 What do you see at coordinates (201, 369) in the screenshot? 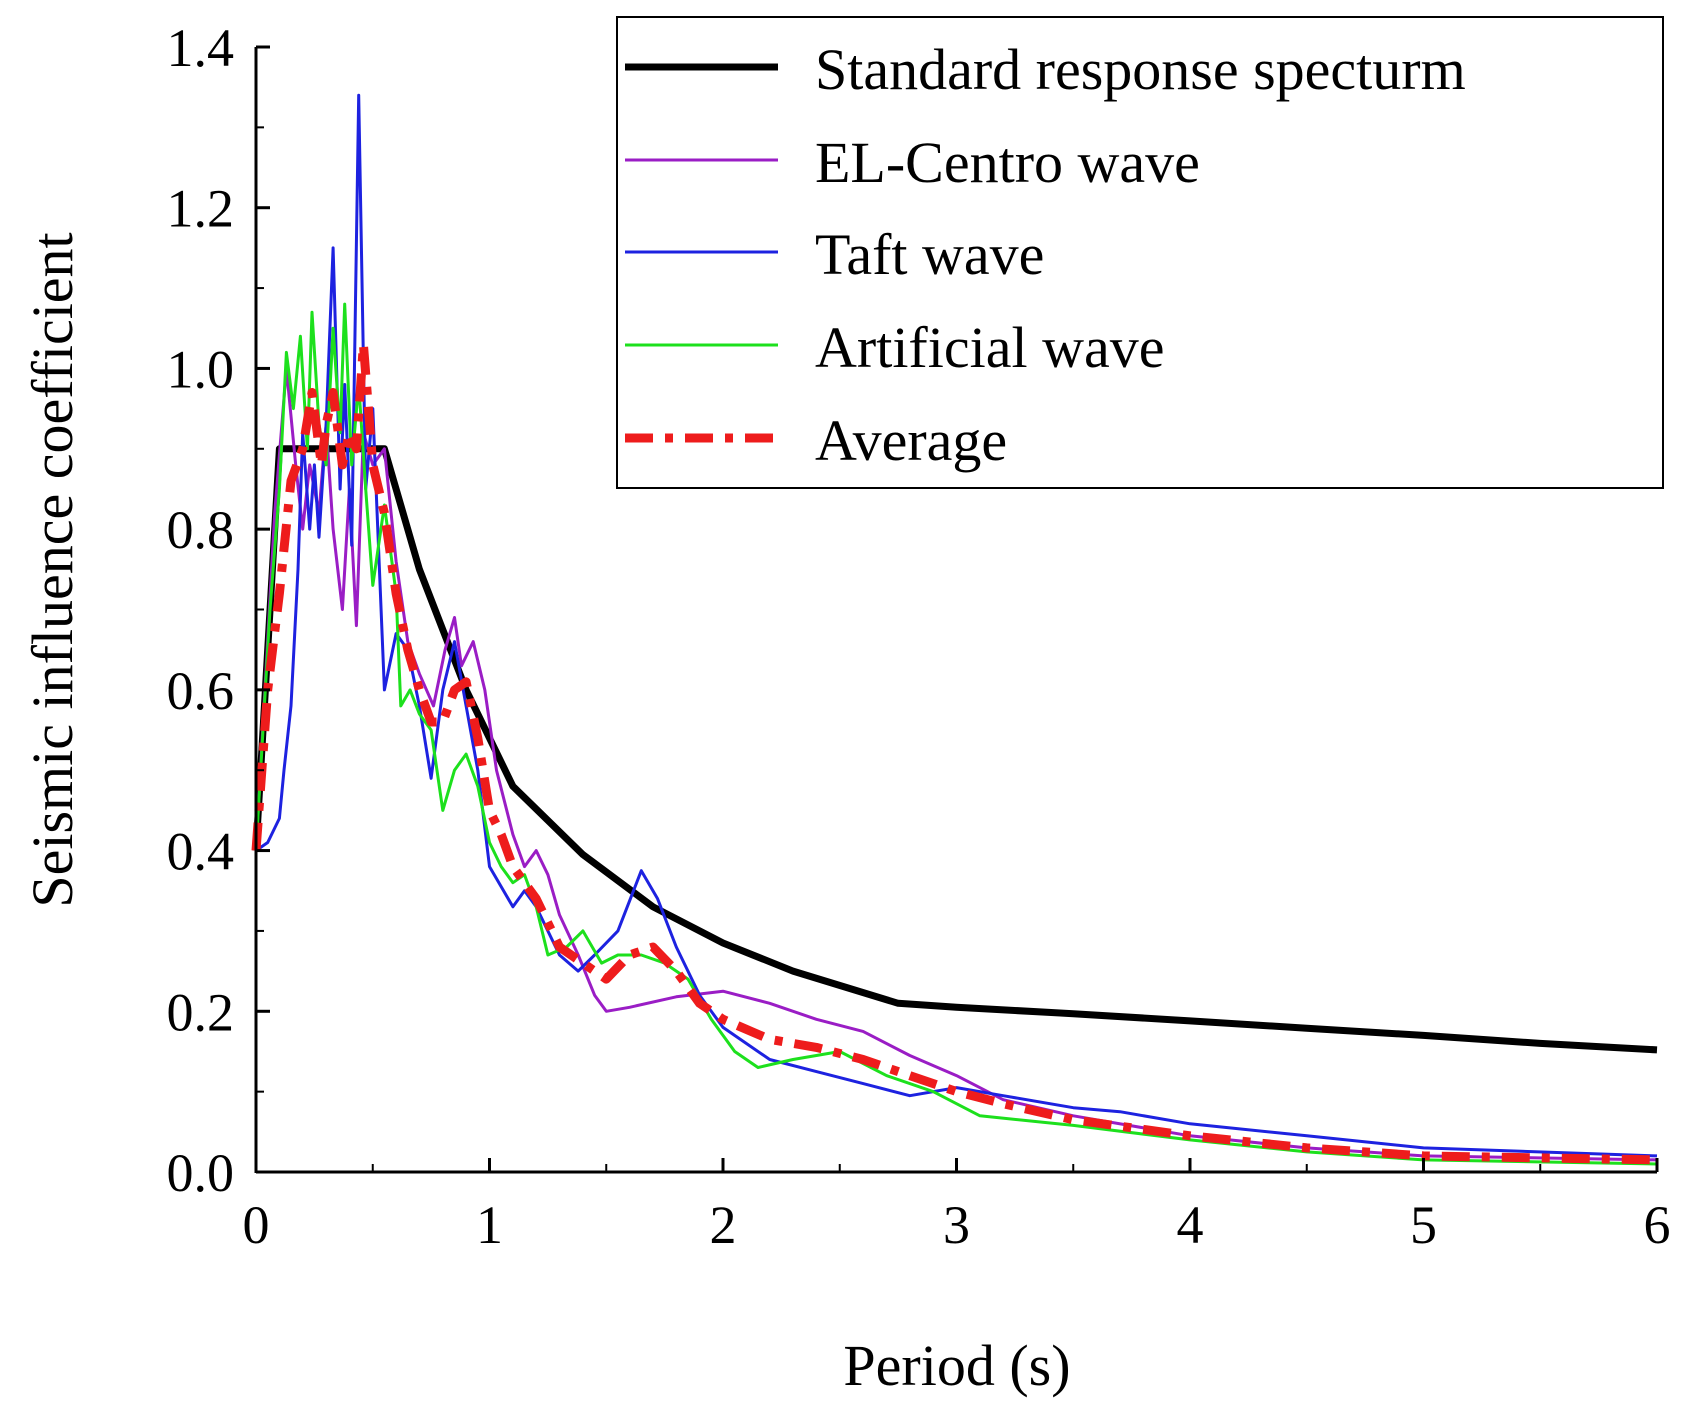
I see `y-tick-label: 1.0` at bounding box center [201, 369].